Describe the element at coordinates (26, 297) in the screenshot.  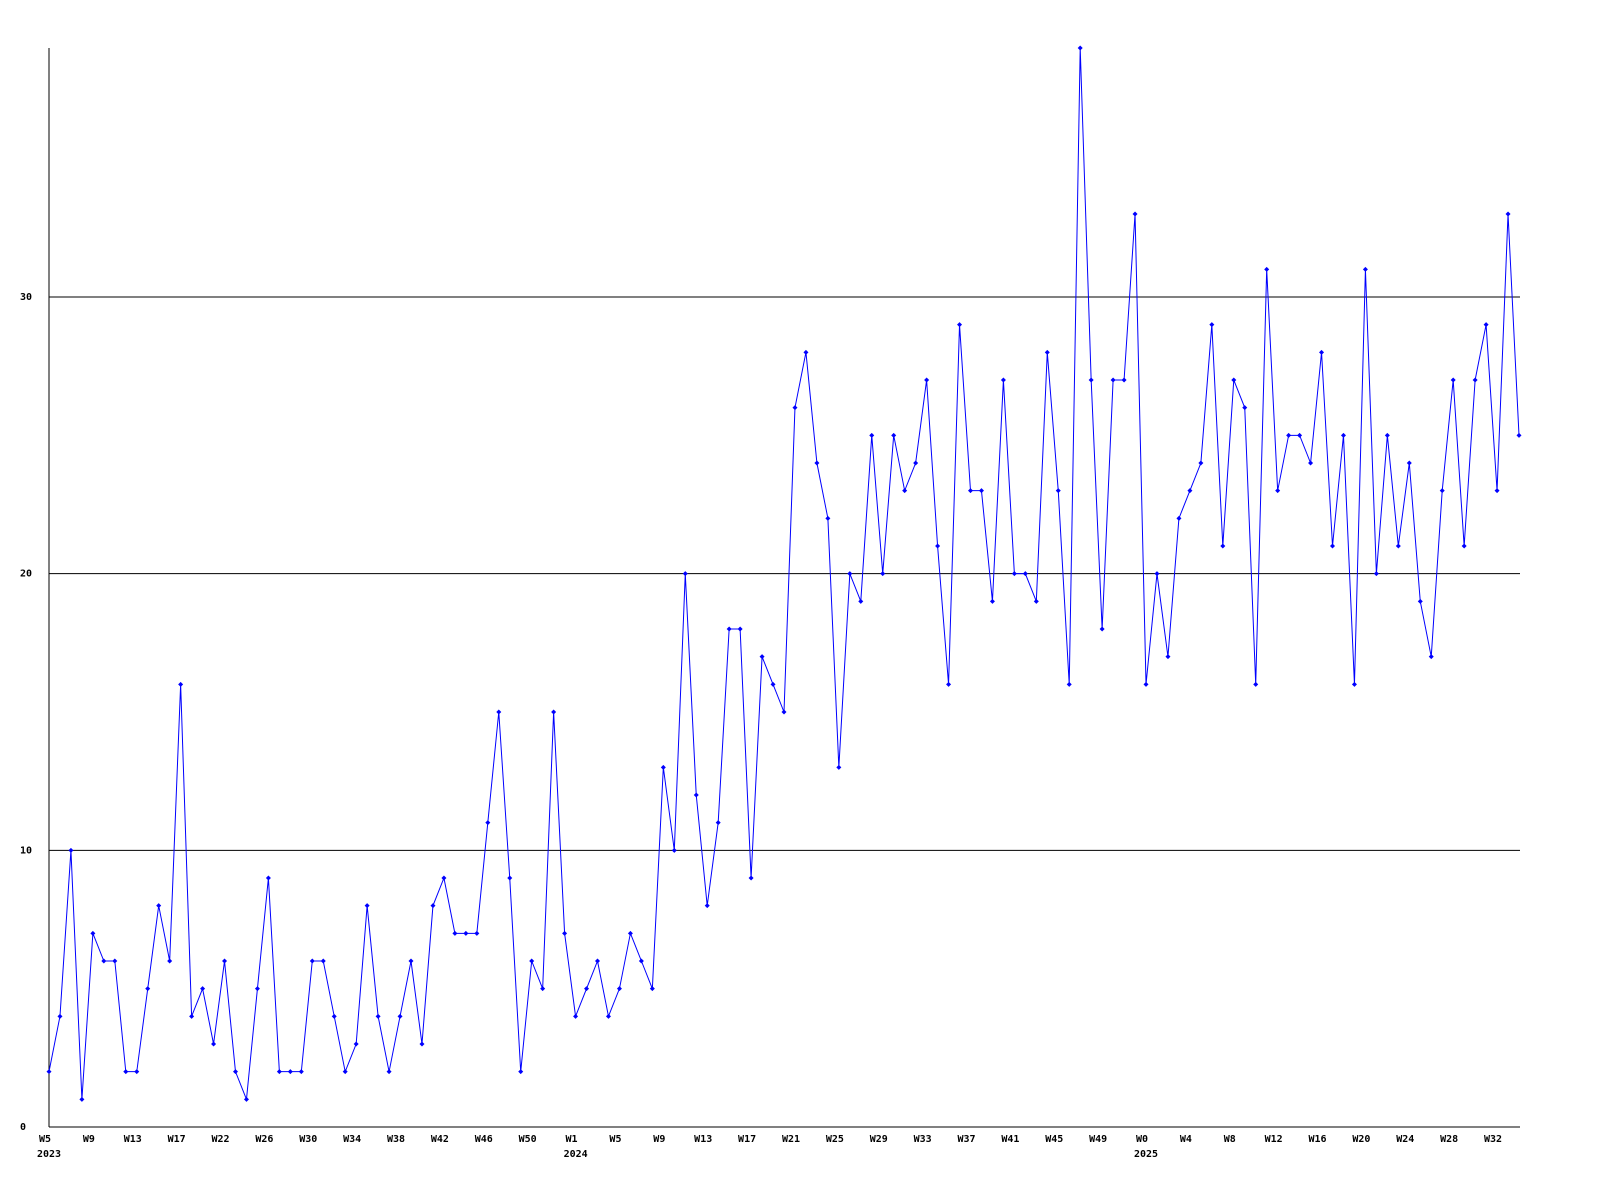
I see `y-tick-label: 30` at that location.